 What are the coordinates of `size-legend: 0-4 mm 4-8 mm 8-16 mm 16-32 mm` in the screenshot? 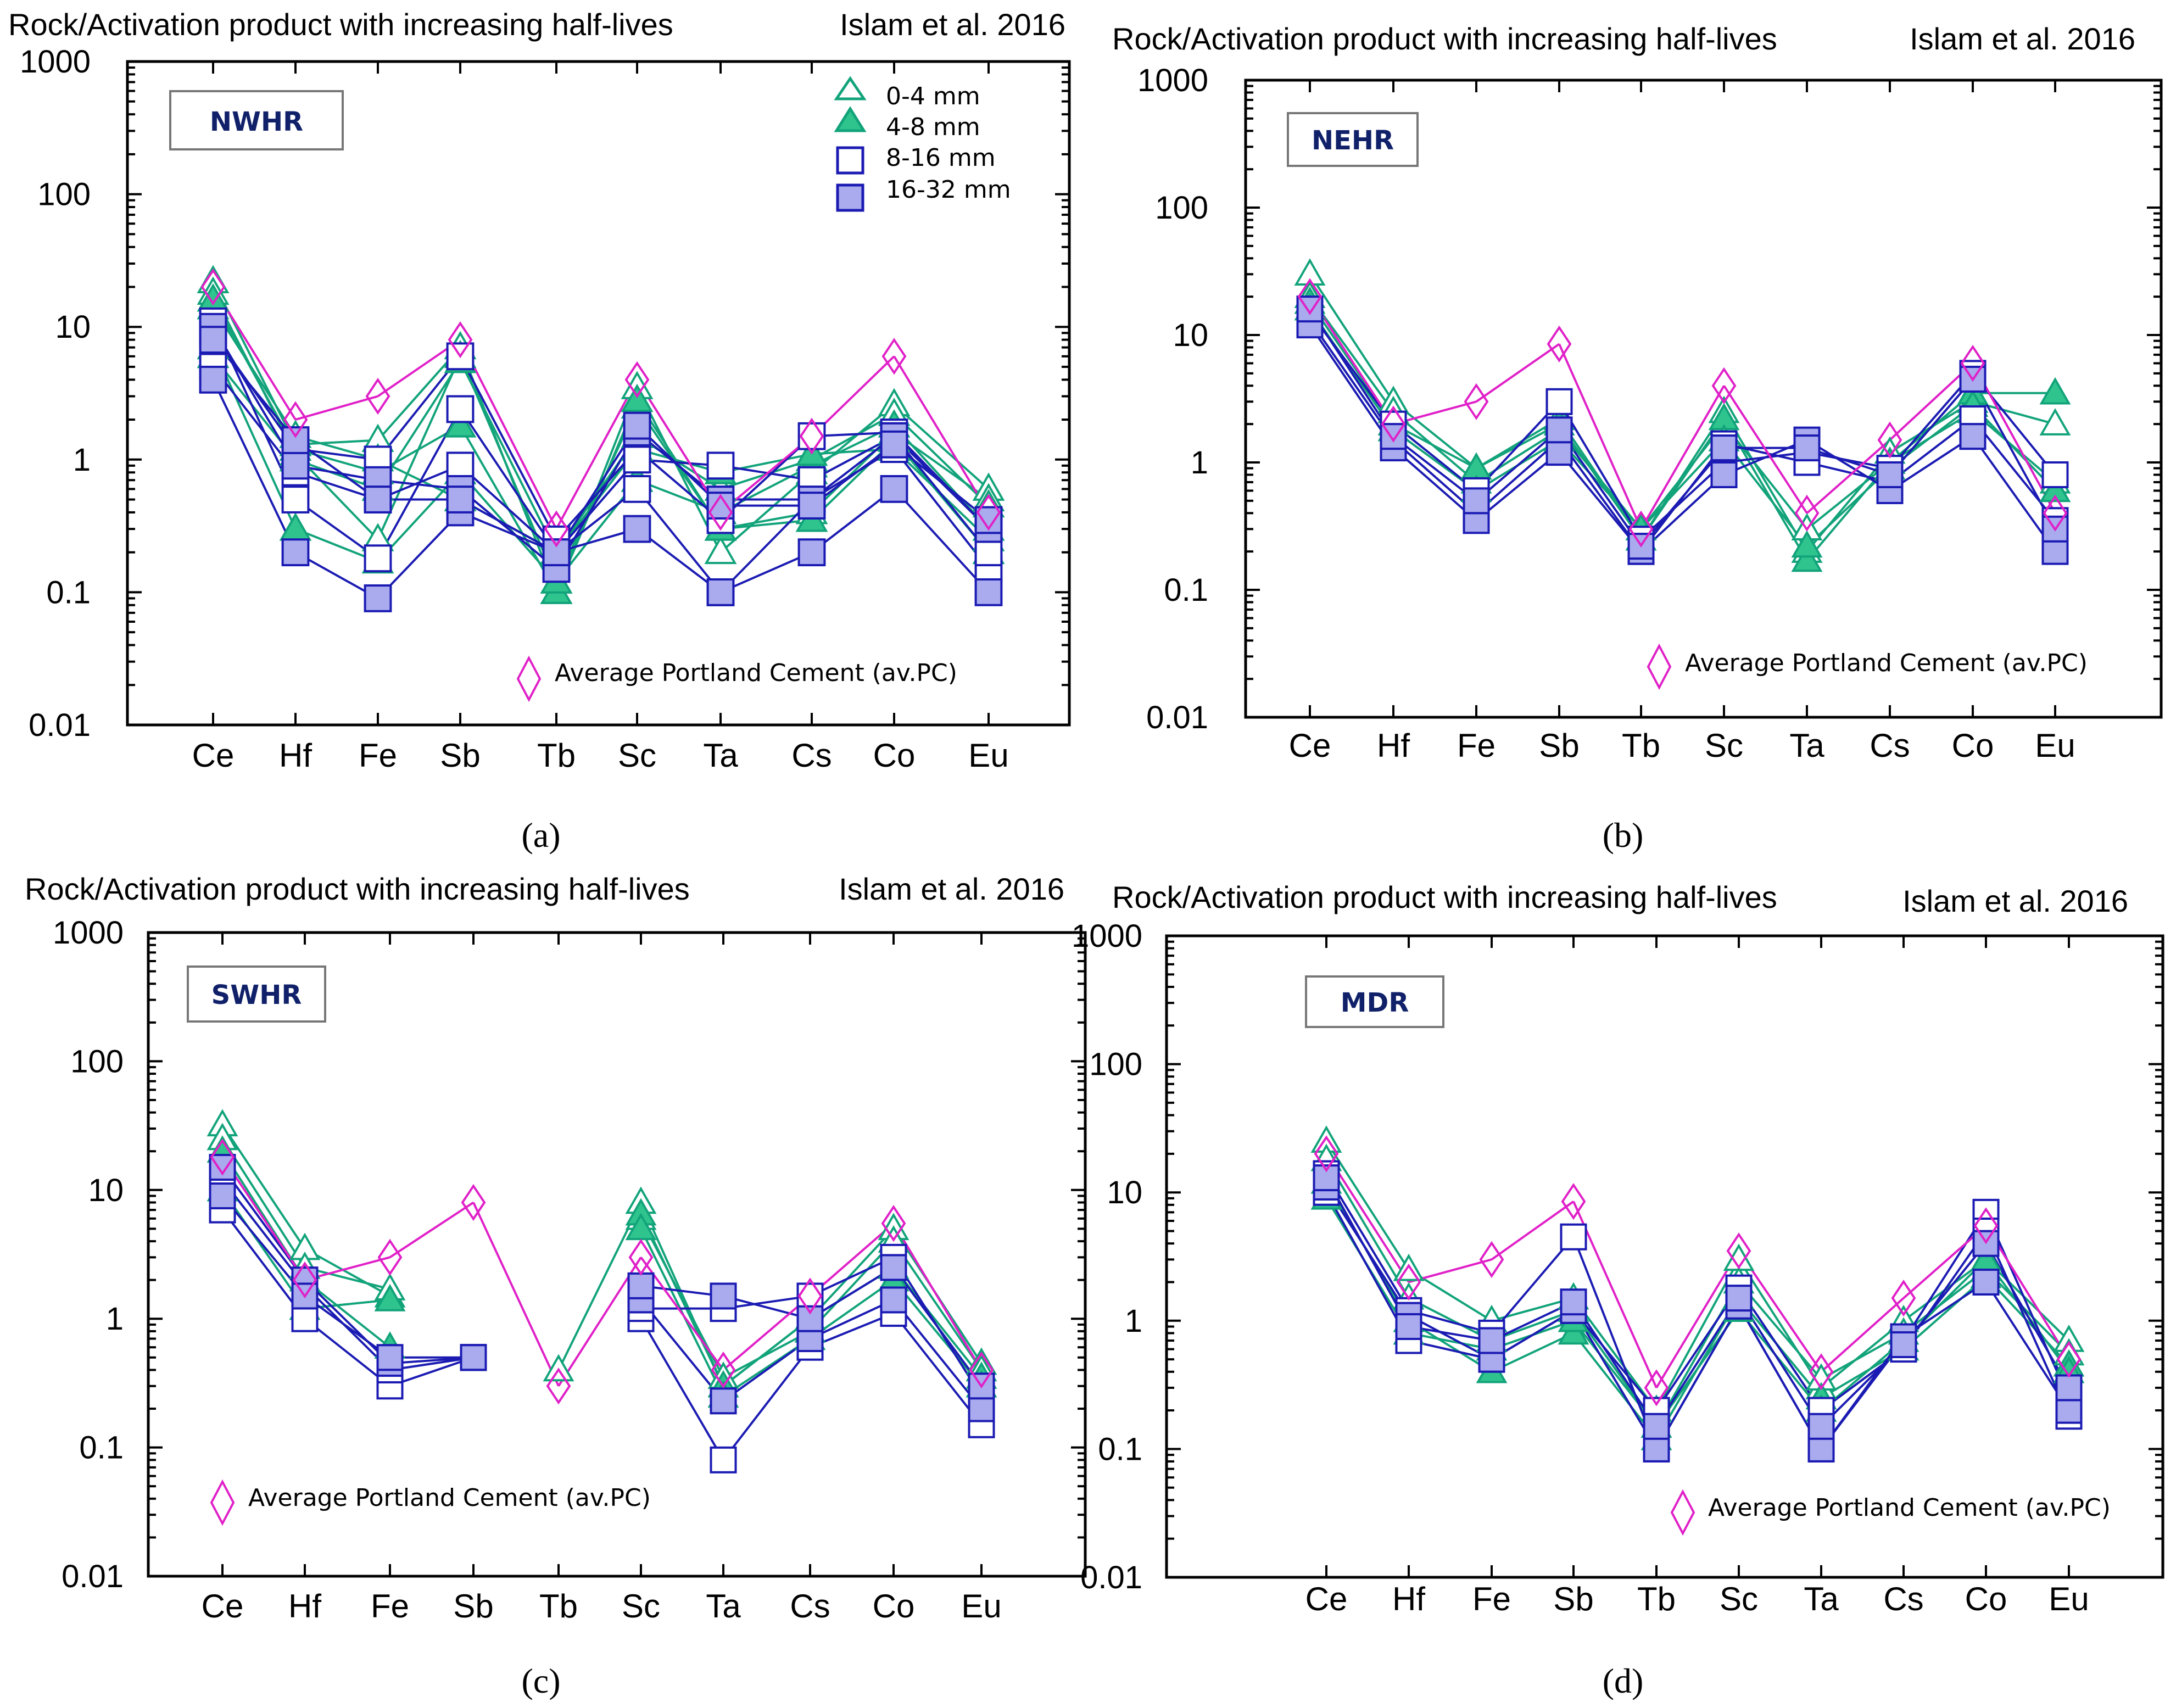 It's located at (923, 144).